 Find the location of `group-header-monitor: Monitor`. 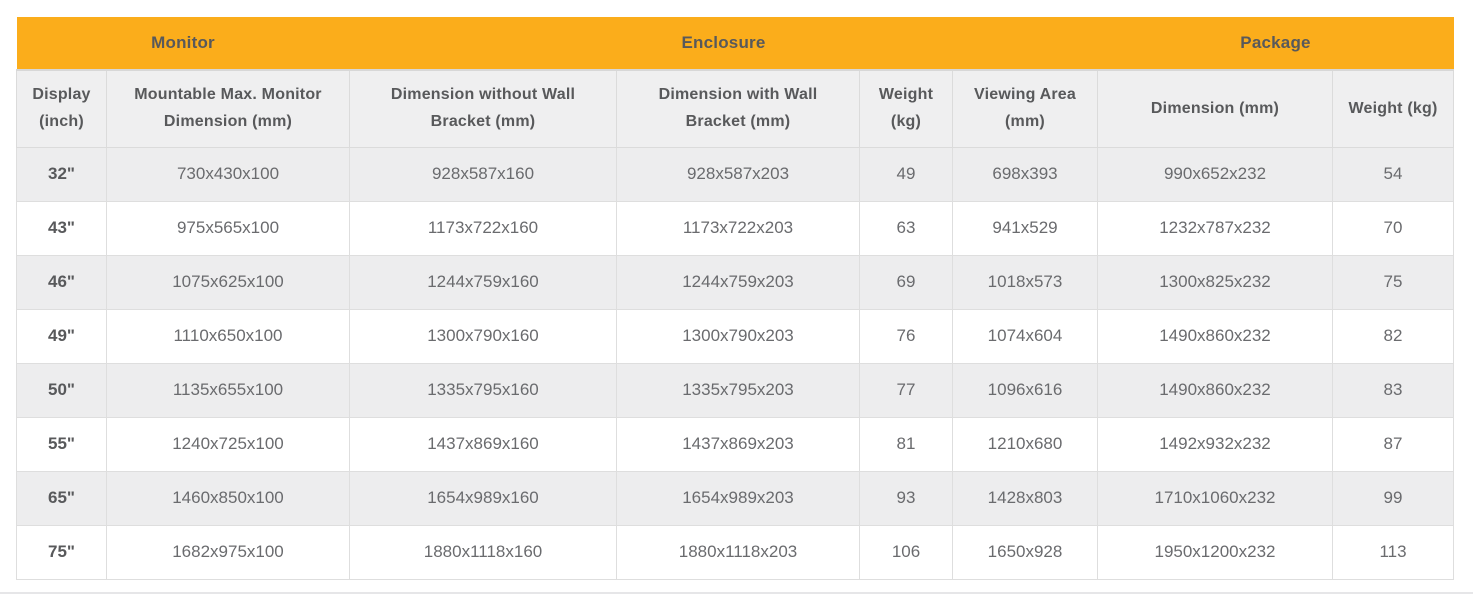

group-header-monitor: Monitor is located at coordinates (183, 44).